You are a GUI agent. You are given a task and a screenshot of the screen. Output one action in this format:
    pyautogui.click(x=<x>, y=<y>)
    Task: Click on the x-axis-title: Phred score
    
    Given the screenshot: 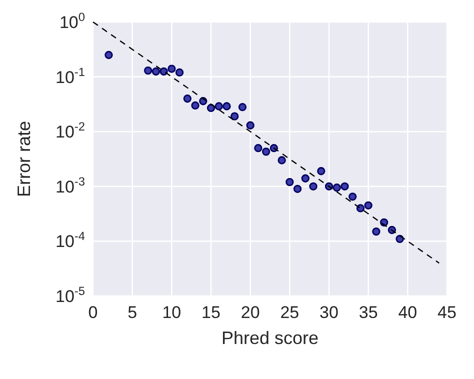 What is the action you would take?
    pyautogui.click(x=270, y=338)
    